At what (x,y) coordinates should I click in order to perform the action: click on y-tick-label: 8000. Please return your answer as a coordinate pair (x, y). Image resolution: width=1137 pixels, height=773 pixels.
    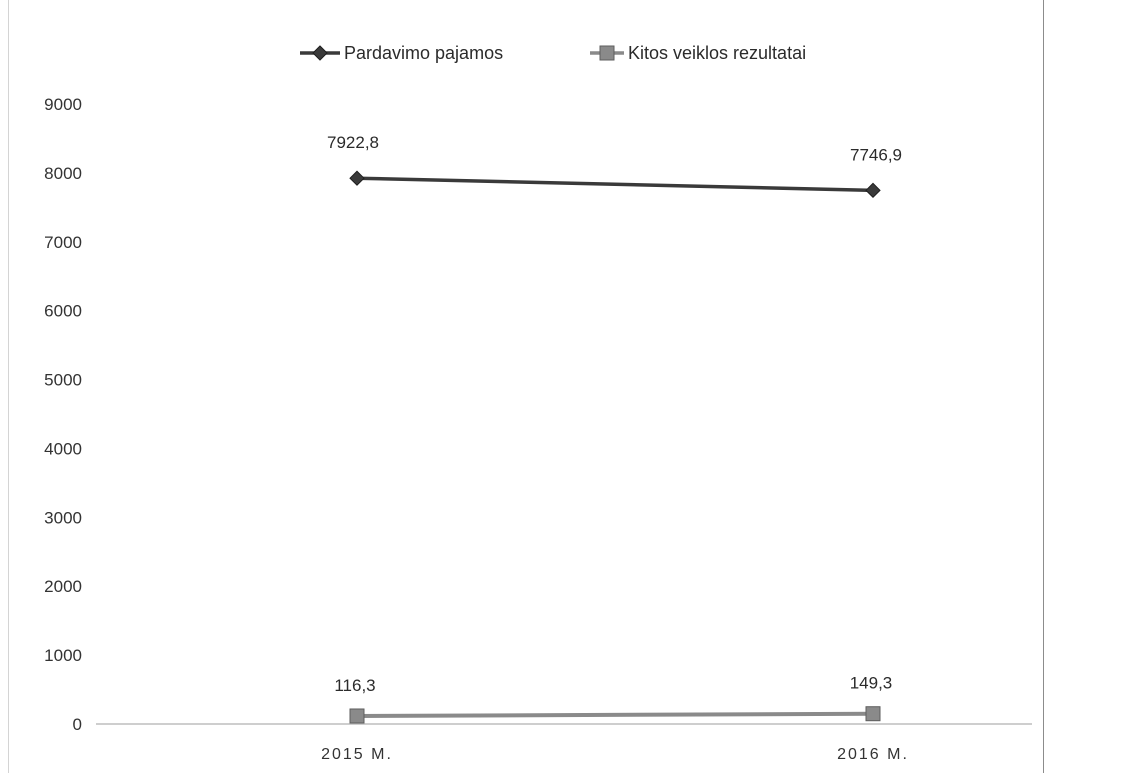
    Looking at the image, I should click on (63, 173).